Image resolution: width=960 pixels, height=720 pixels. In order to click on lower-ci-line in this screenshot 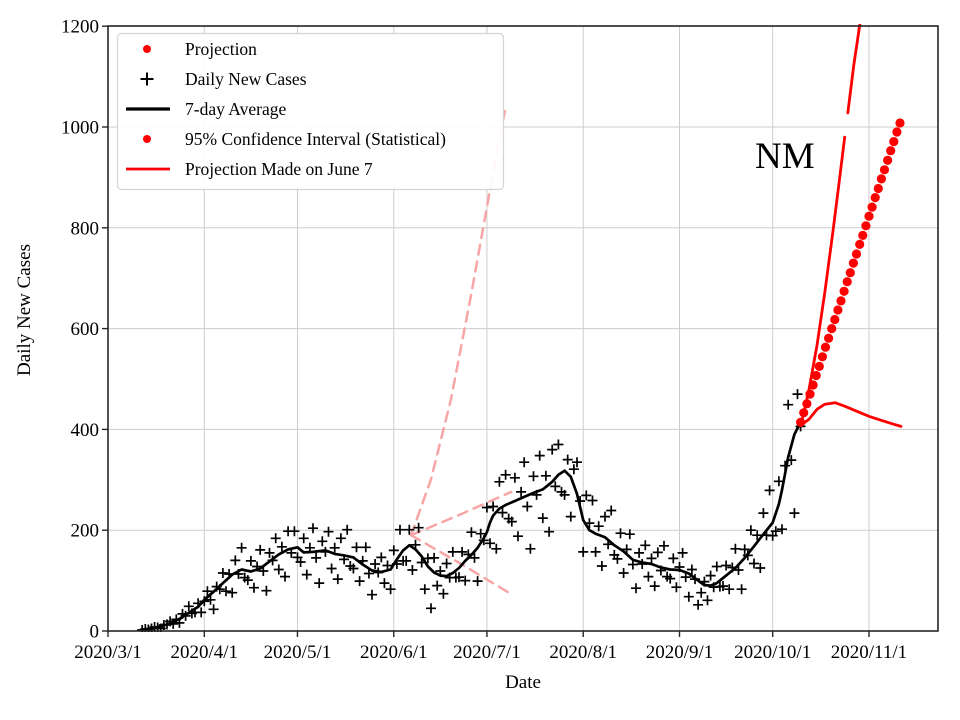, I will do `click(851, 414)`.